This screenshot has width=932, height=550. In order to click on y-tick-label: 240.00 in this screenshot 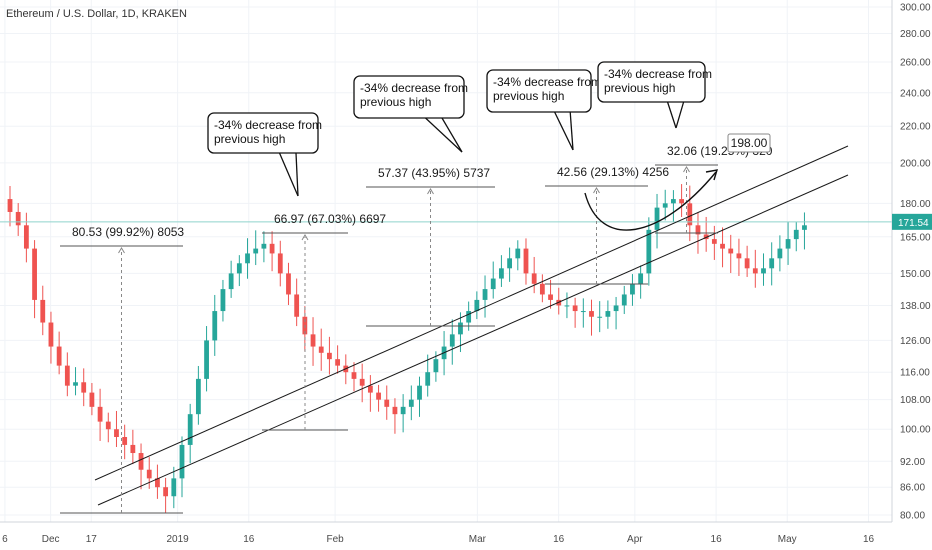, I will do `click(915, 93)`.